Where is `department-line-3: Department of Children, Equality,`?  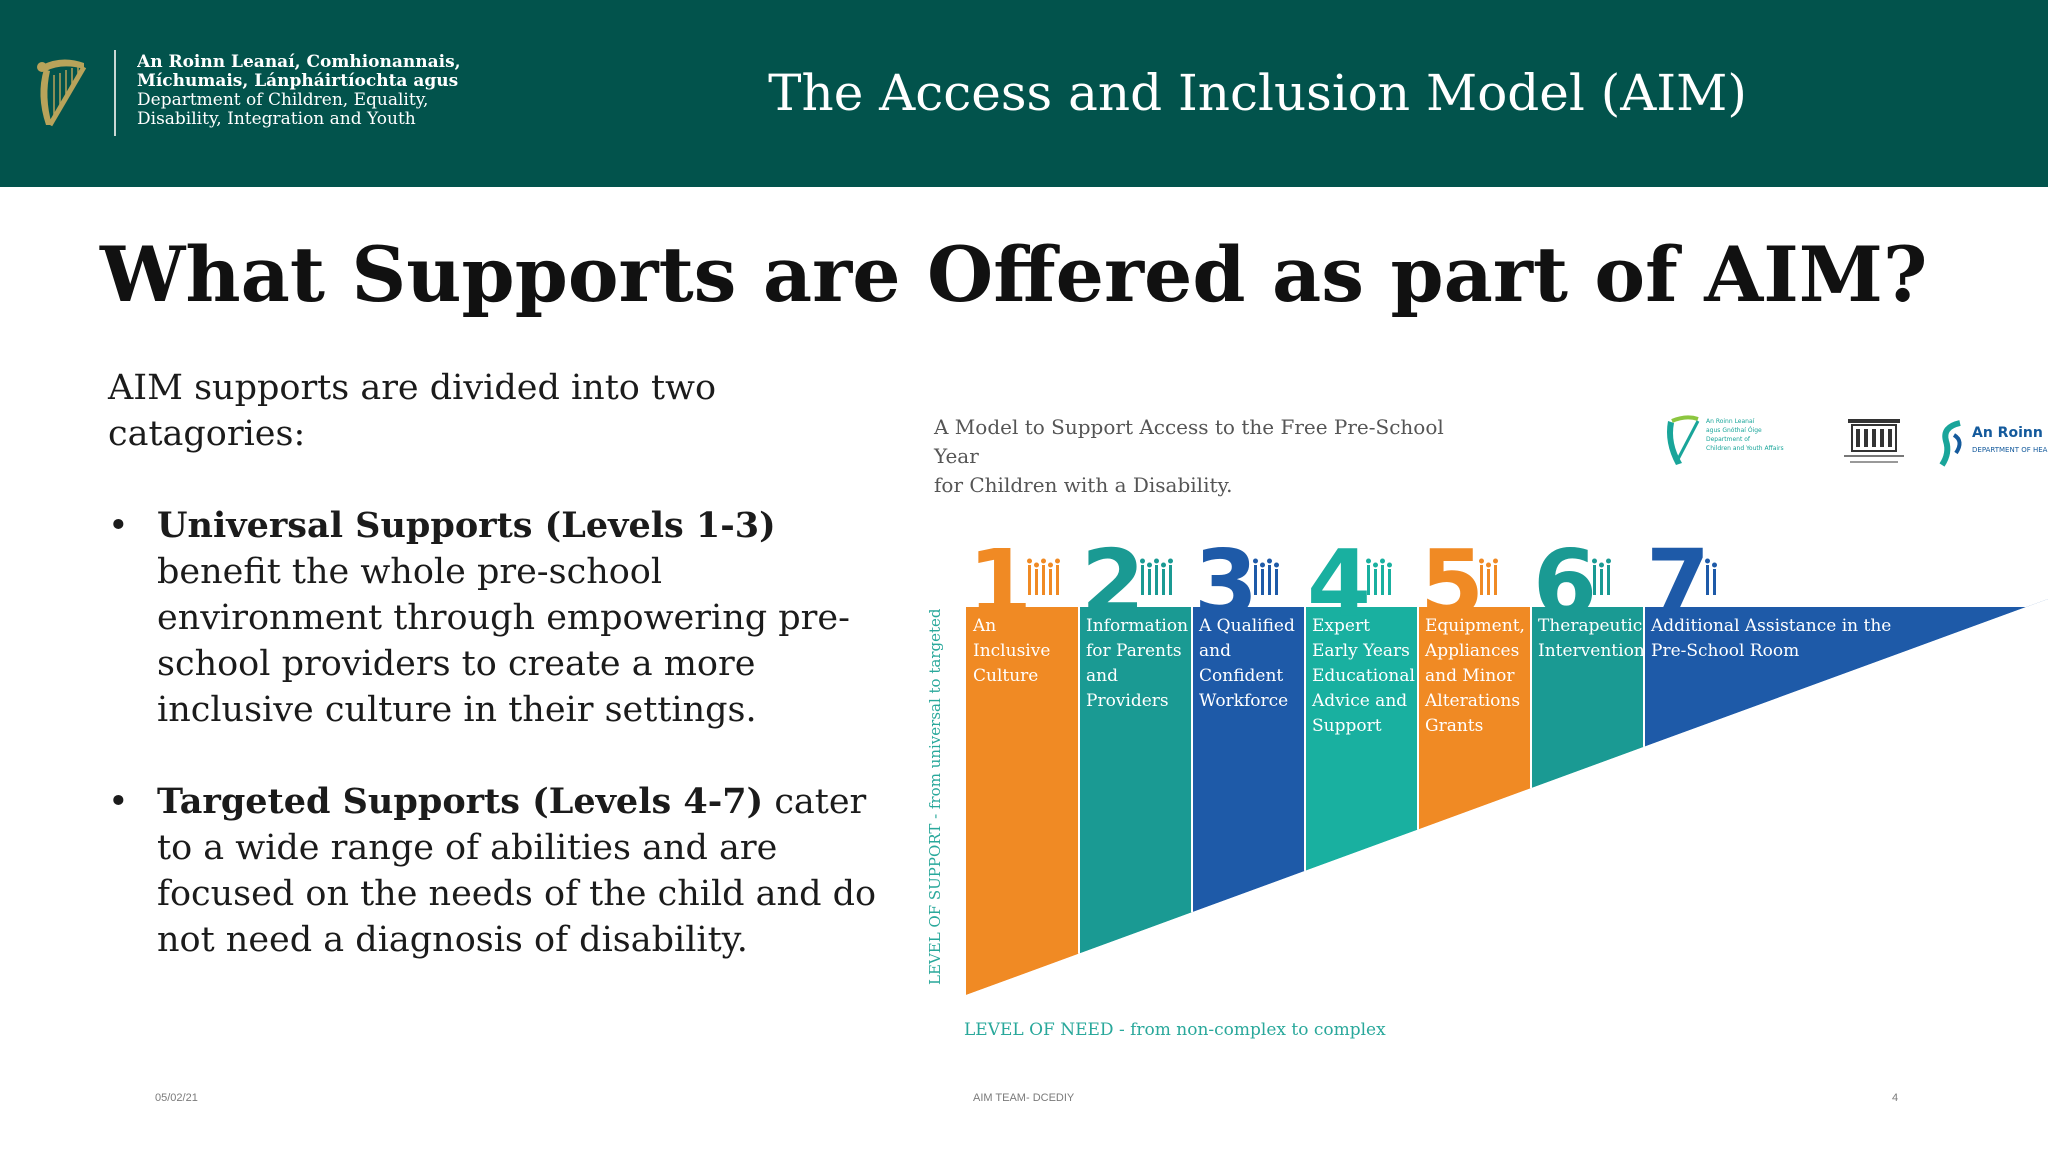 department-line-3: Department of Children, Equality, is located at coordinates (283, 100).